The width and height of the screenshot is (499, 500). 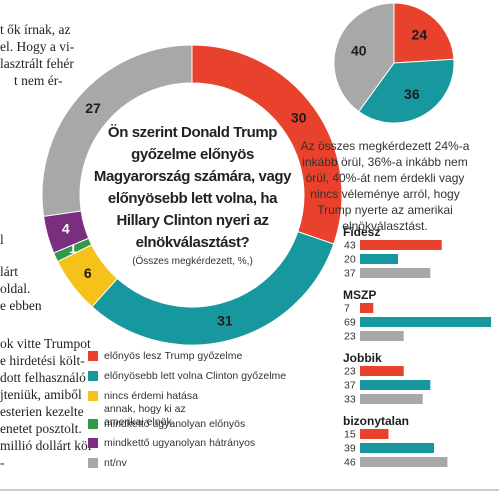 What do you see at coordinates (37, 63) in the screenshot?
I see `article-line: lasztrált fehér` at bounding box center [37, 63].